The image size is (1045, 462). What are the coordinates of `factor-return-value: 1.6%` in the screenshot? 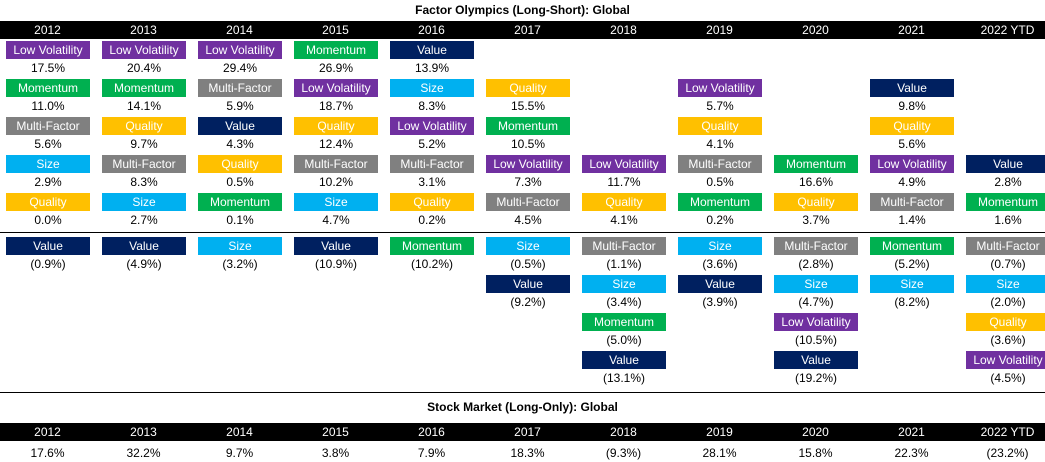 It's located at (1008, 220).